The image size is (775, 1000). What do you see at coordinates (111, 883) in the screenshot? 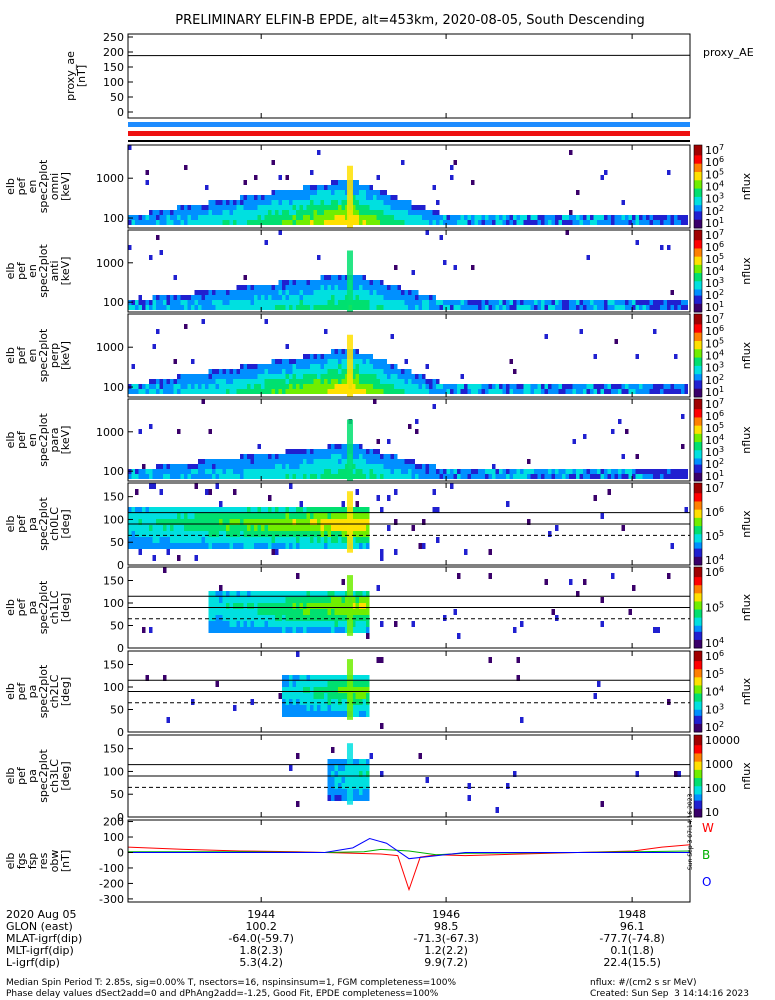
I see `y-tick-label: -200` at bounding box center [111, 883].